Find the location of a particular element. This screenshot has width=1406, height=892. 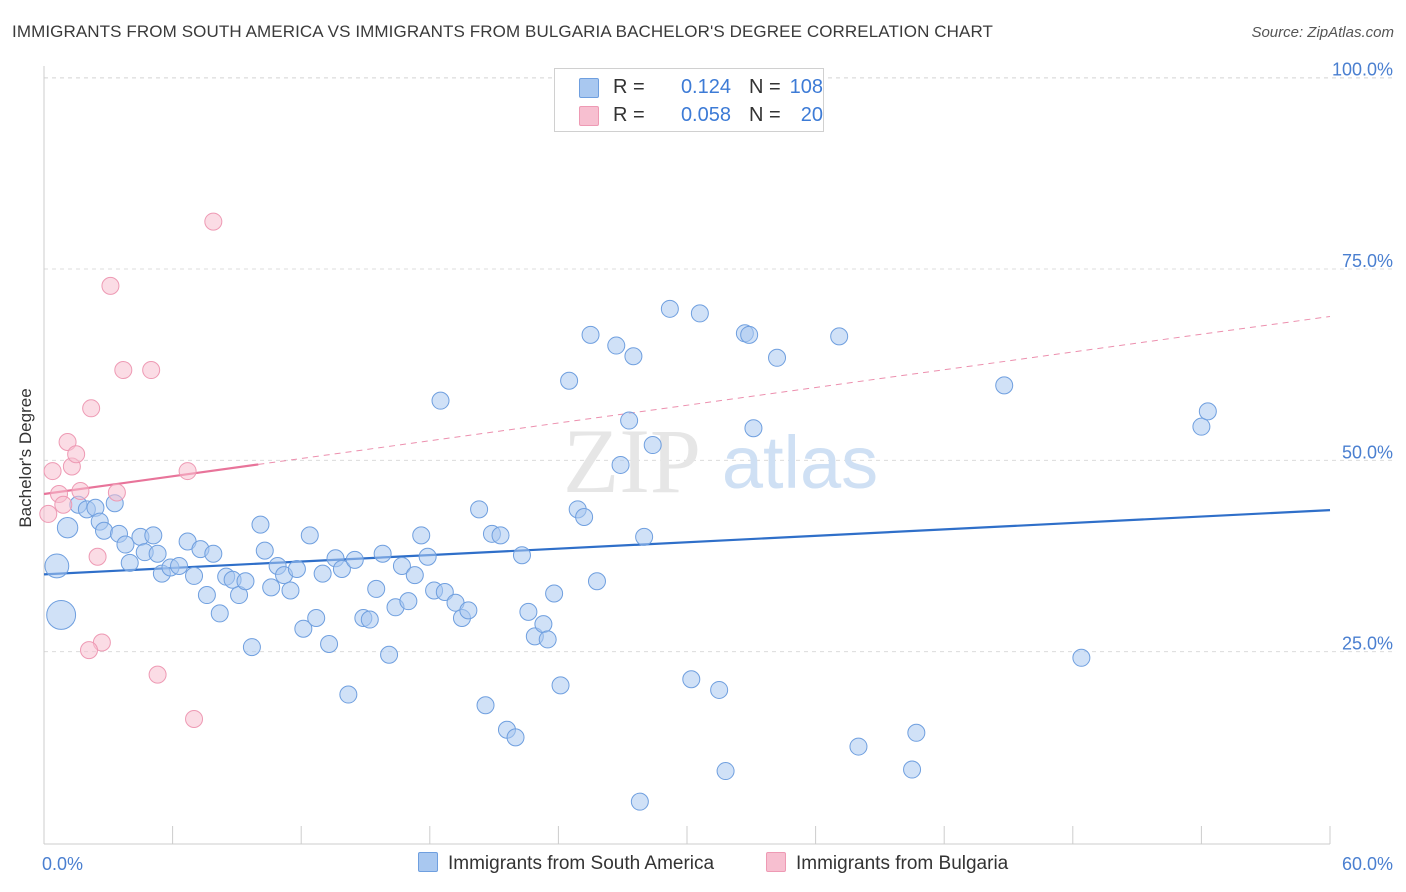

bottom-legend-swatch-blue is located at coordinates (428, 862).